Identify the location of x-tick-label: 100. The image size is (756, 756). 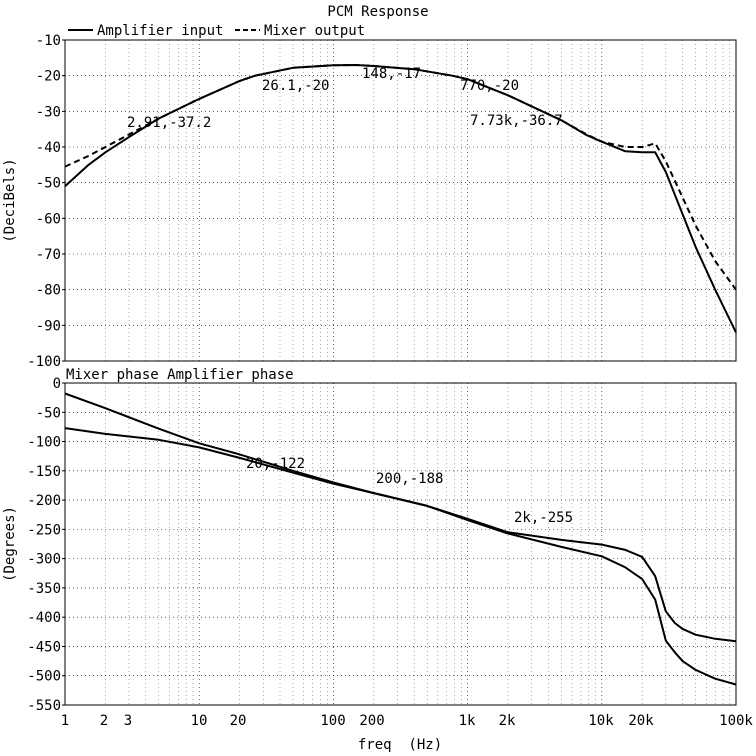
(332, 721).